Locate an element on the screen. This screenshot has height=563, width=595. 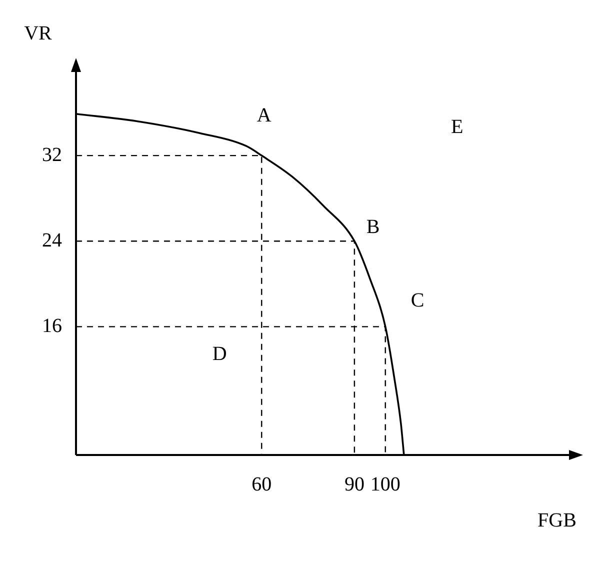
y-tick-label: 32 is located at coordinates (52, 155).